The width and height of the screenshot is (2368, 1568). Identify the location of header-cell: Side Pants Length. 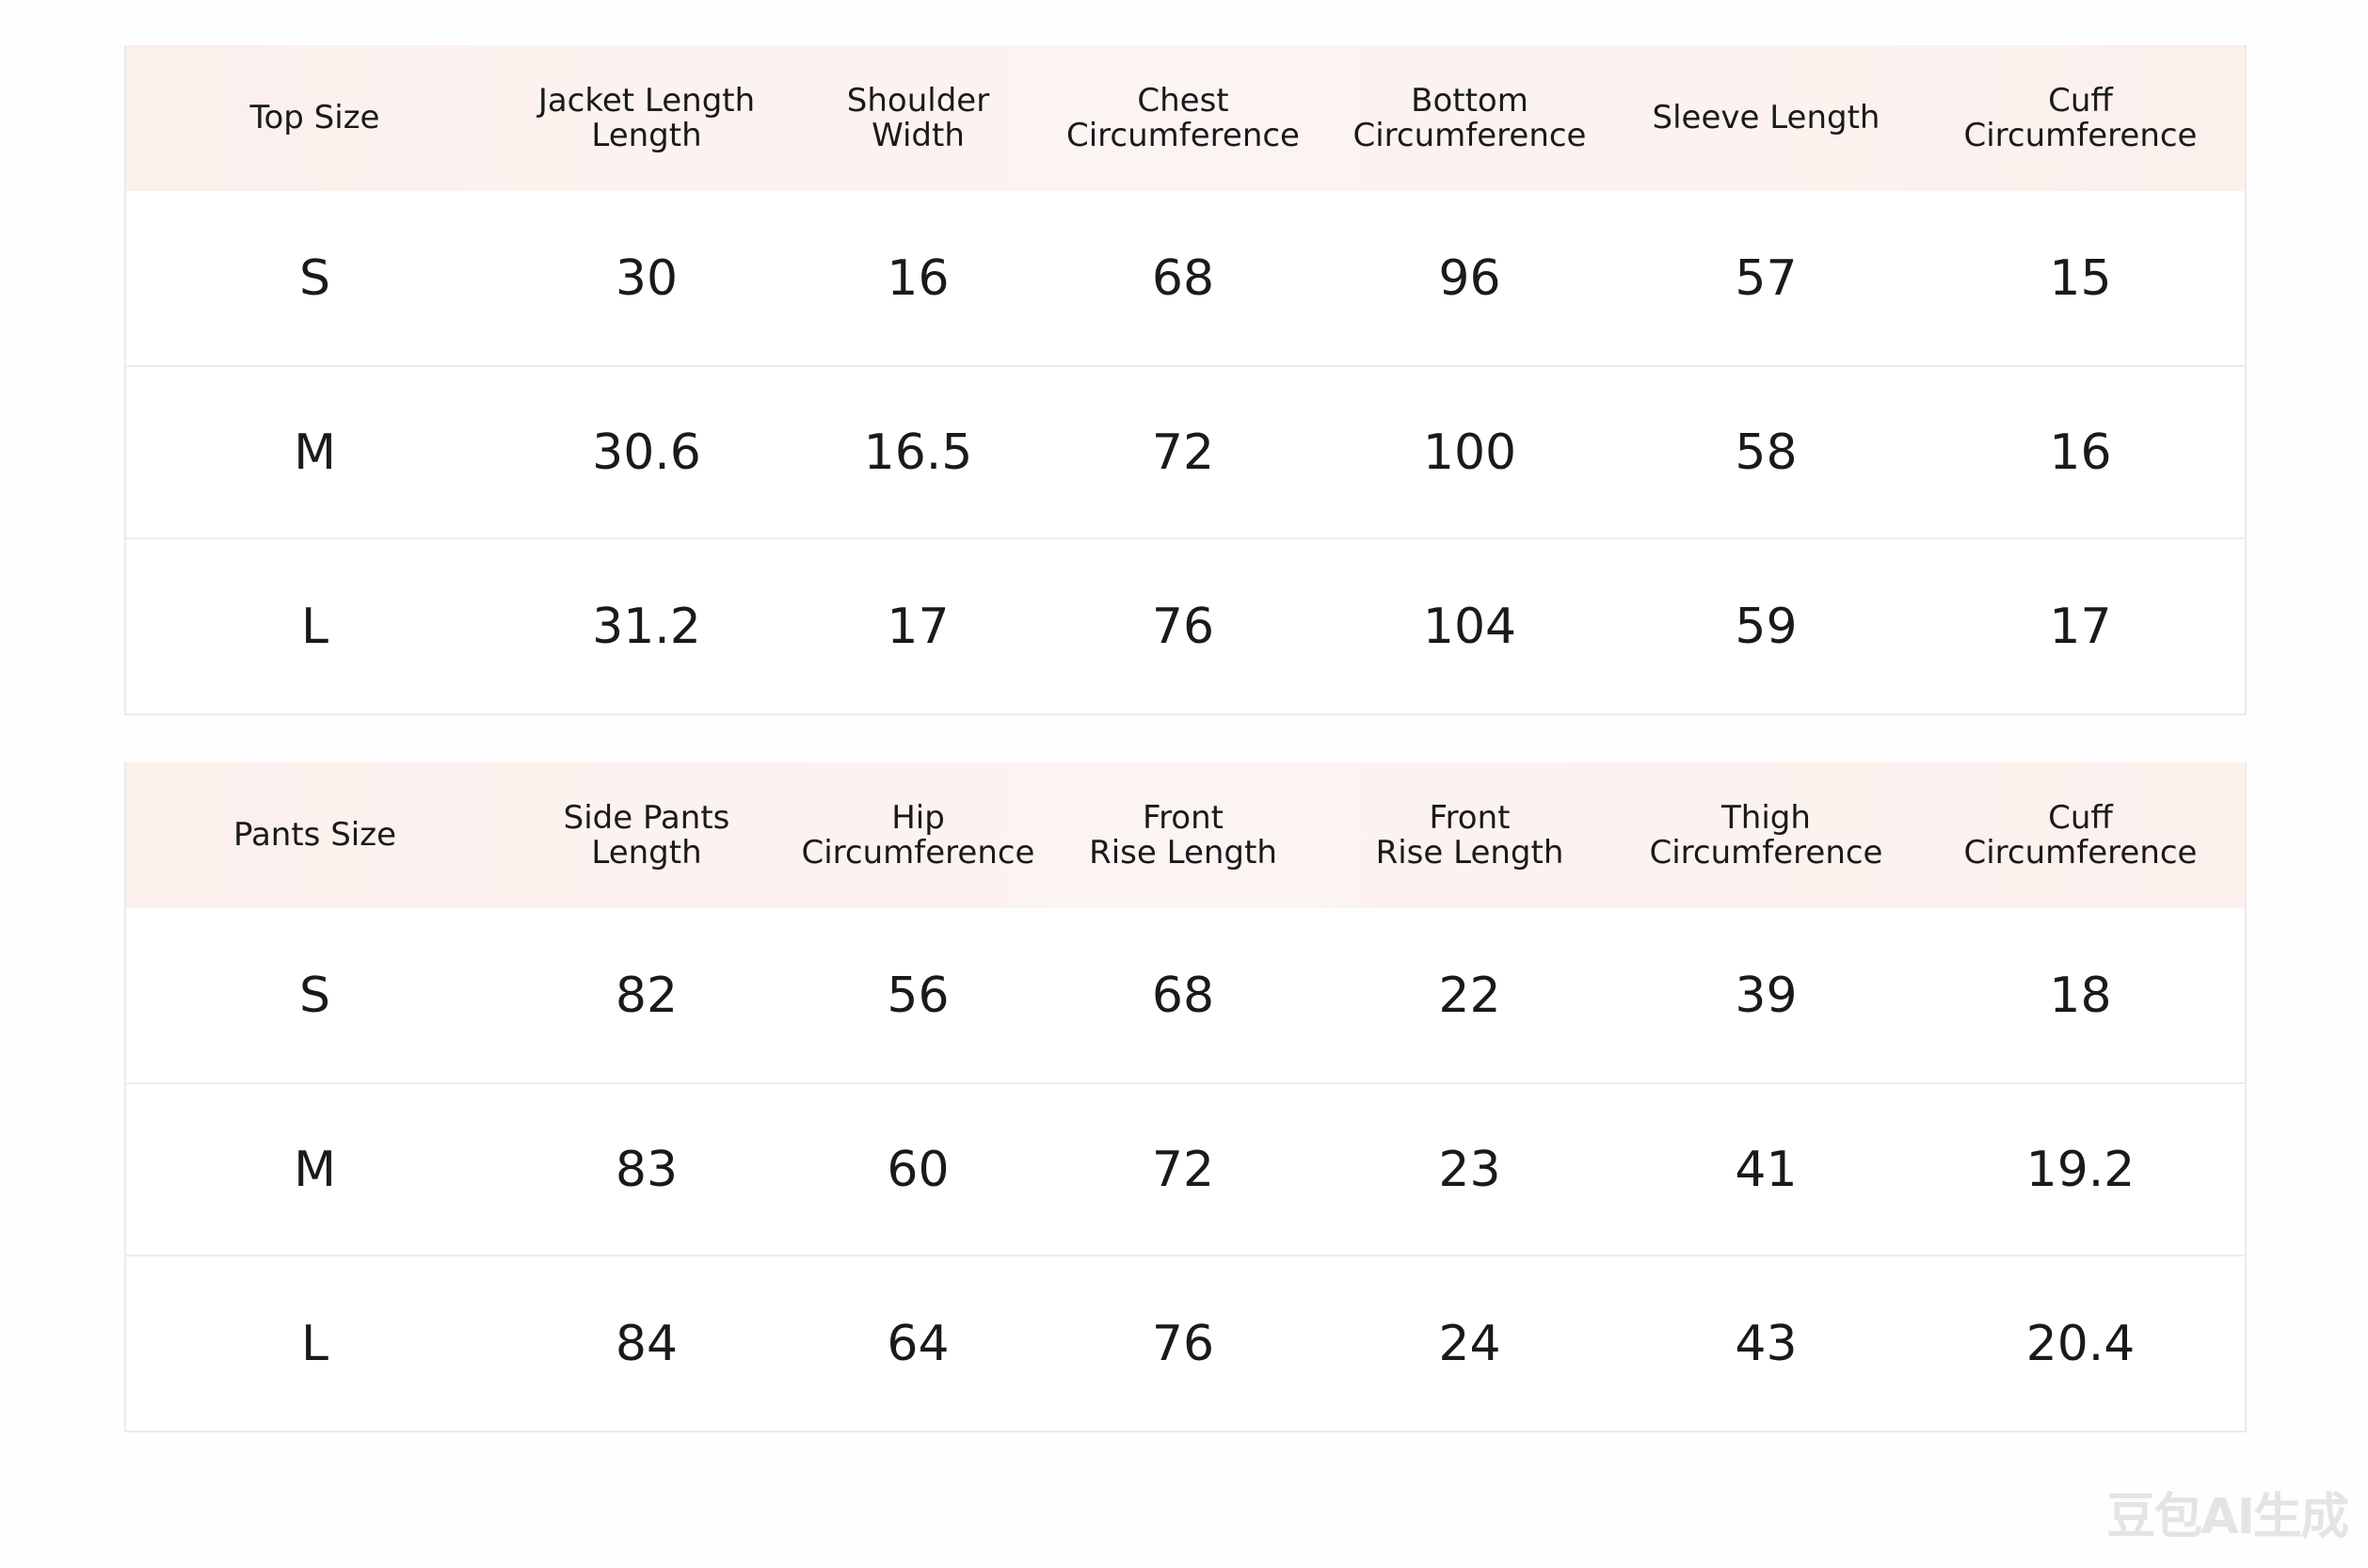
(646, 835).